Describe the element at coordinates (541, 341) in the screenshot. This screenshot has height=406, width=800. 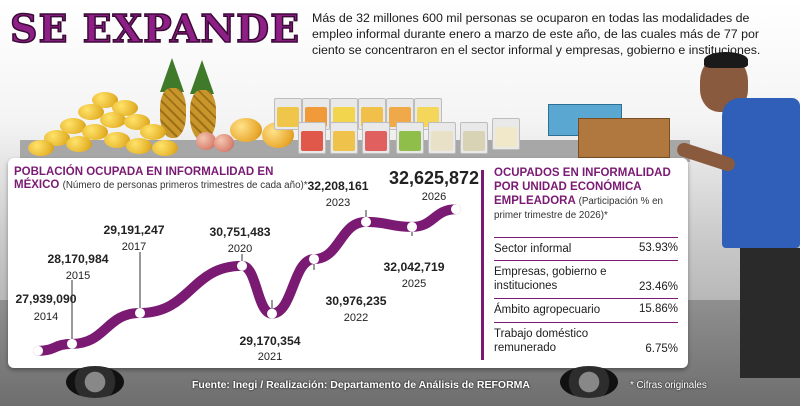
I see `row-label: Trabajo doméstico remunerado` at that location.